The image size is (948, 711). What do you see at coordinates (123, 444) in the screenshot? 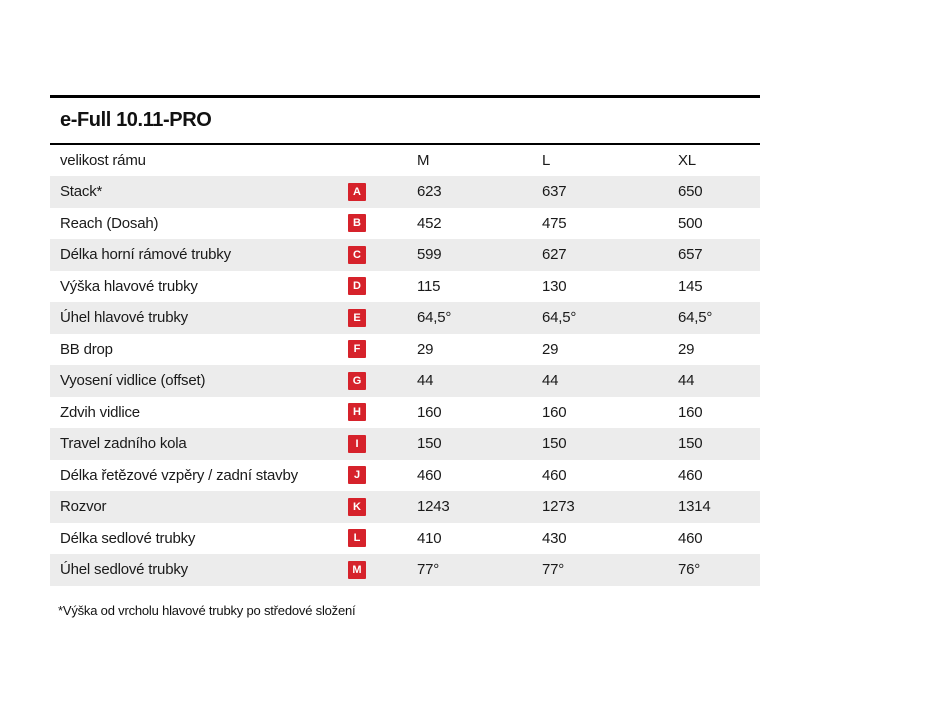
I see `row-label: Travel zadního kola` at bounding box center [123, 444].